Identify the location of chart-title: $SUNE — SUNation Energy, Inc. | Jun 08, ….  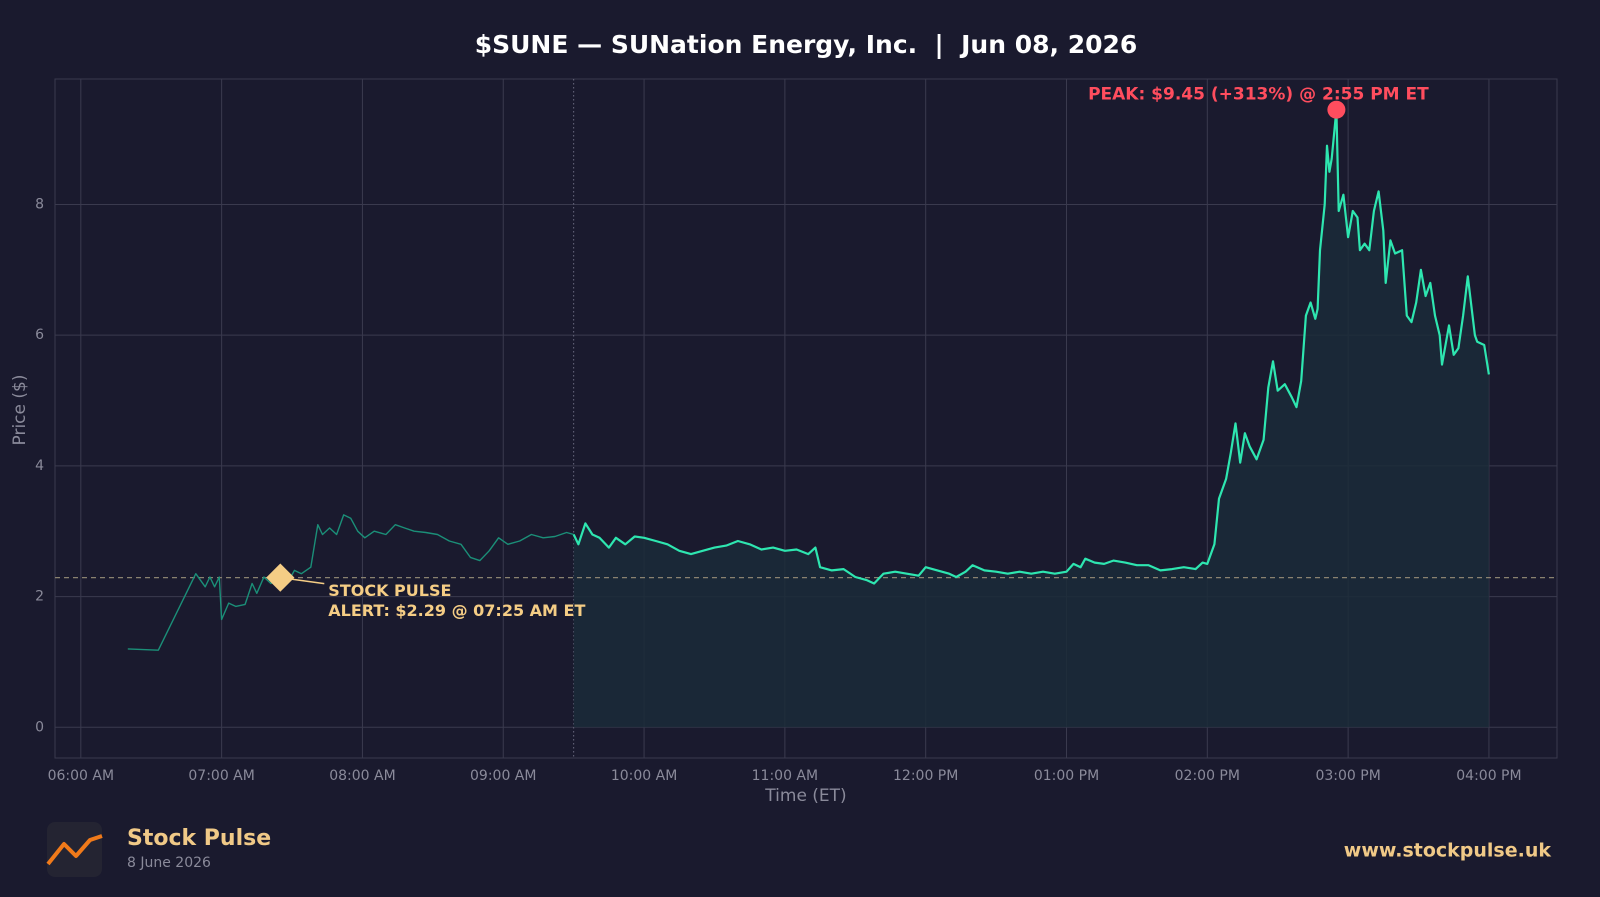
(806, 44).